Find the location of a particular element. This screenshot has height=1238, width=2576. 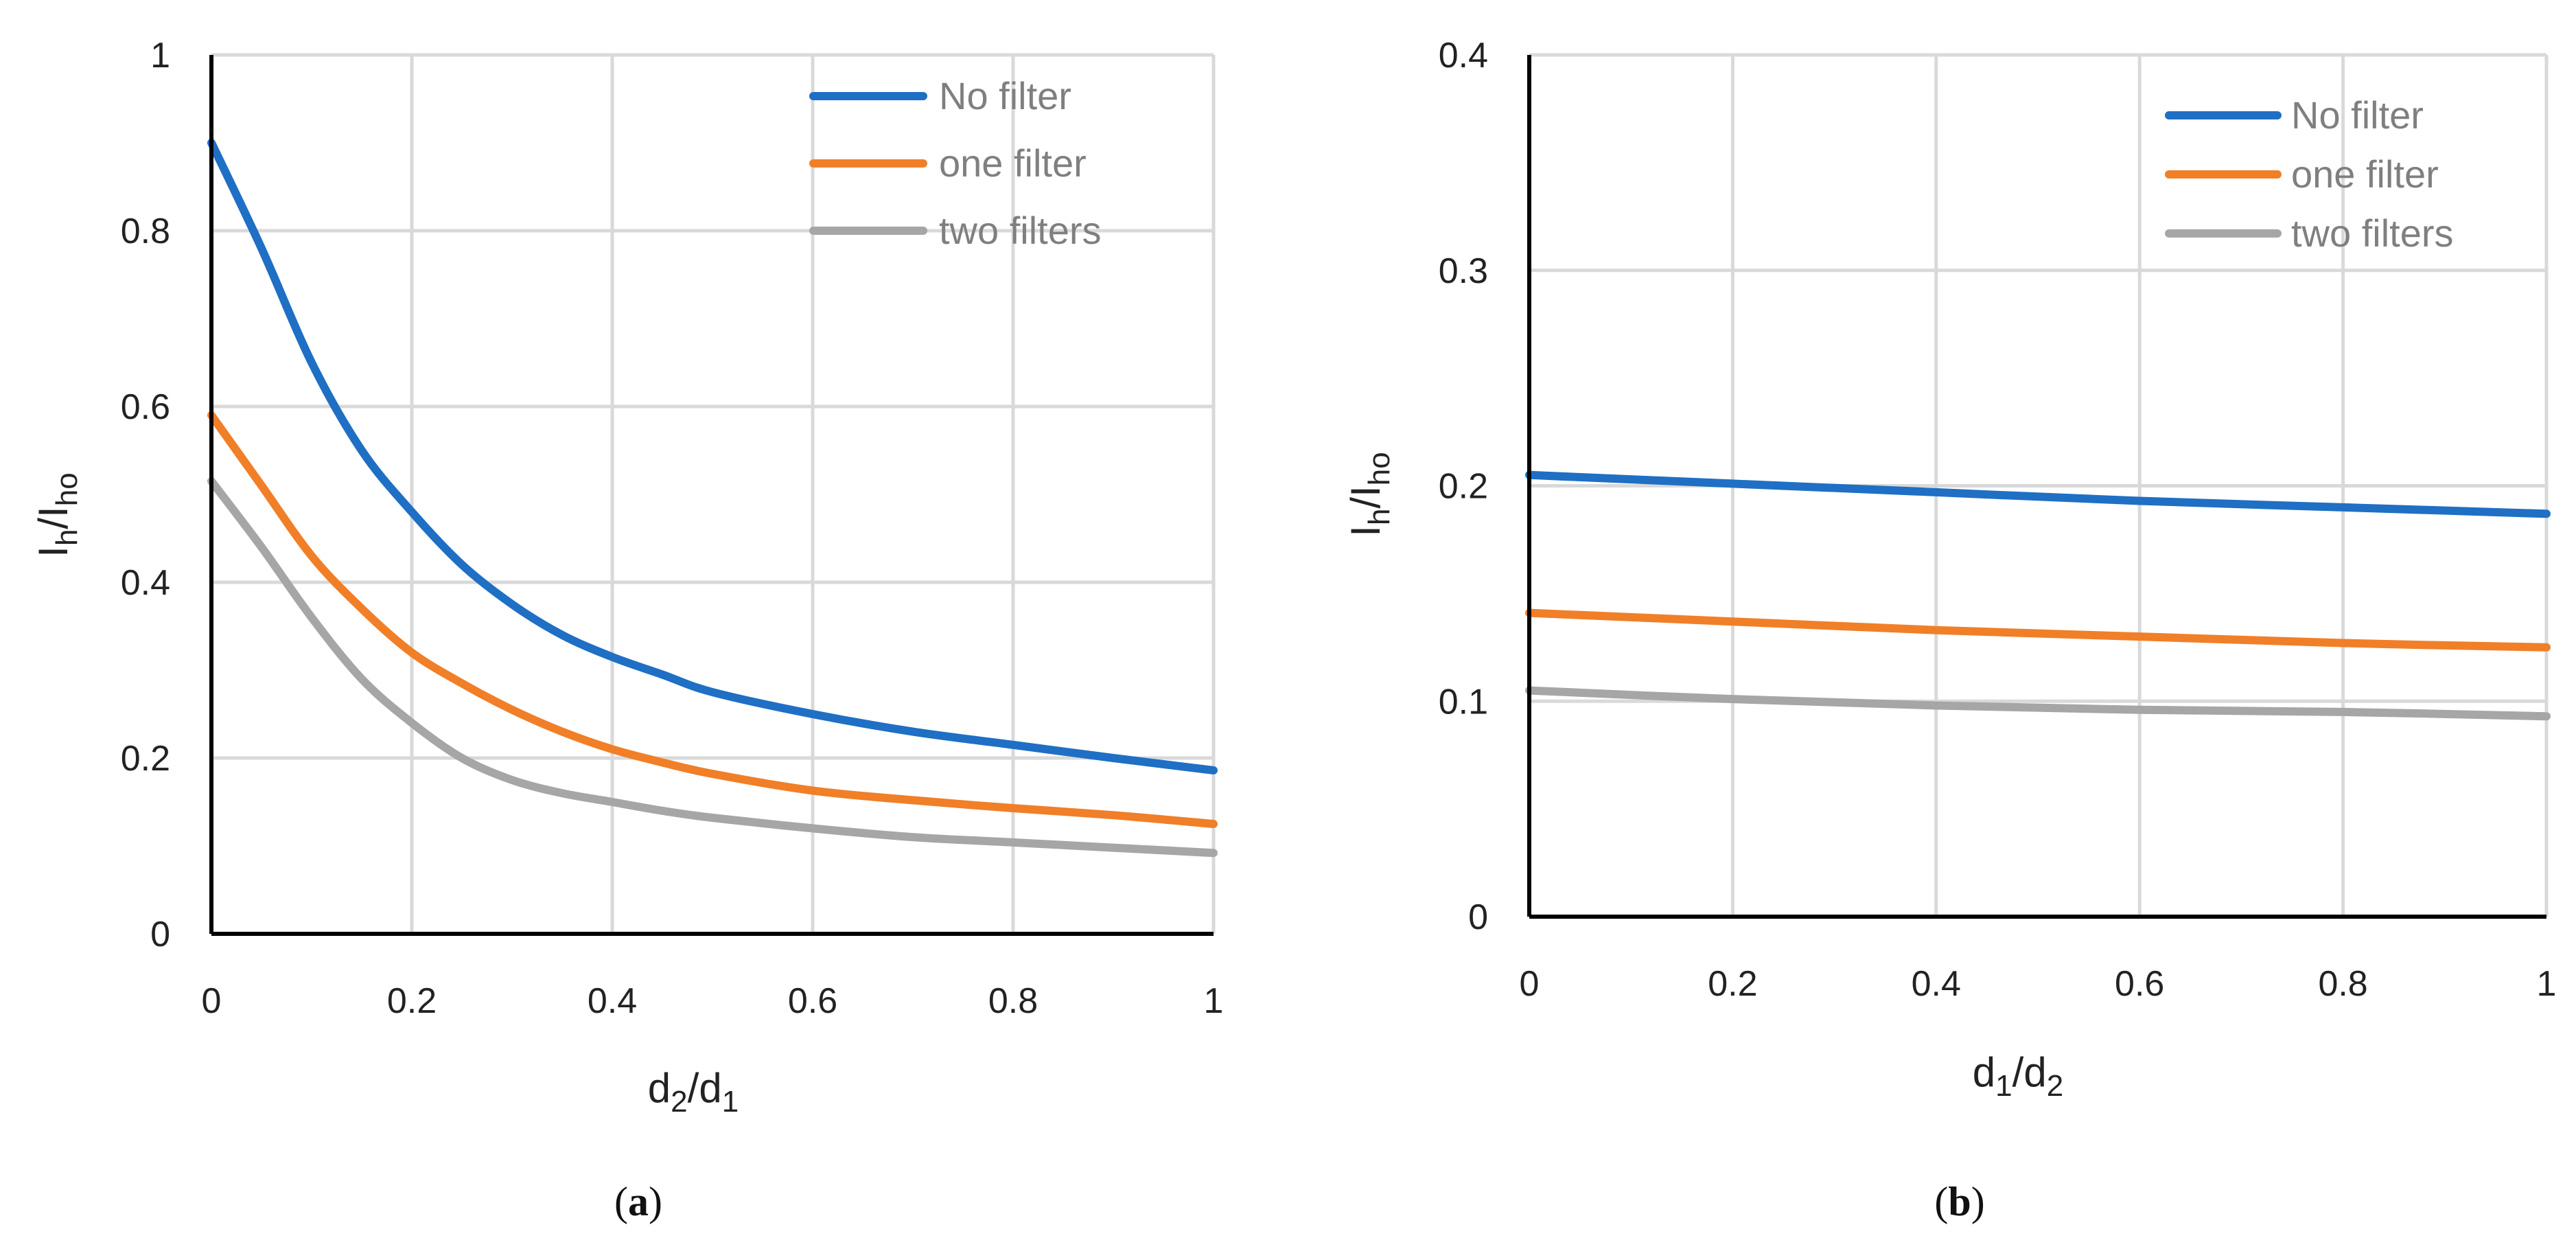

y-tick-labels-b: 0 0.1 0.2 0.3 0.4 is located at coordinates (1463, 486).